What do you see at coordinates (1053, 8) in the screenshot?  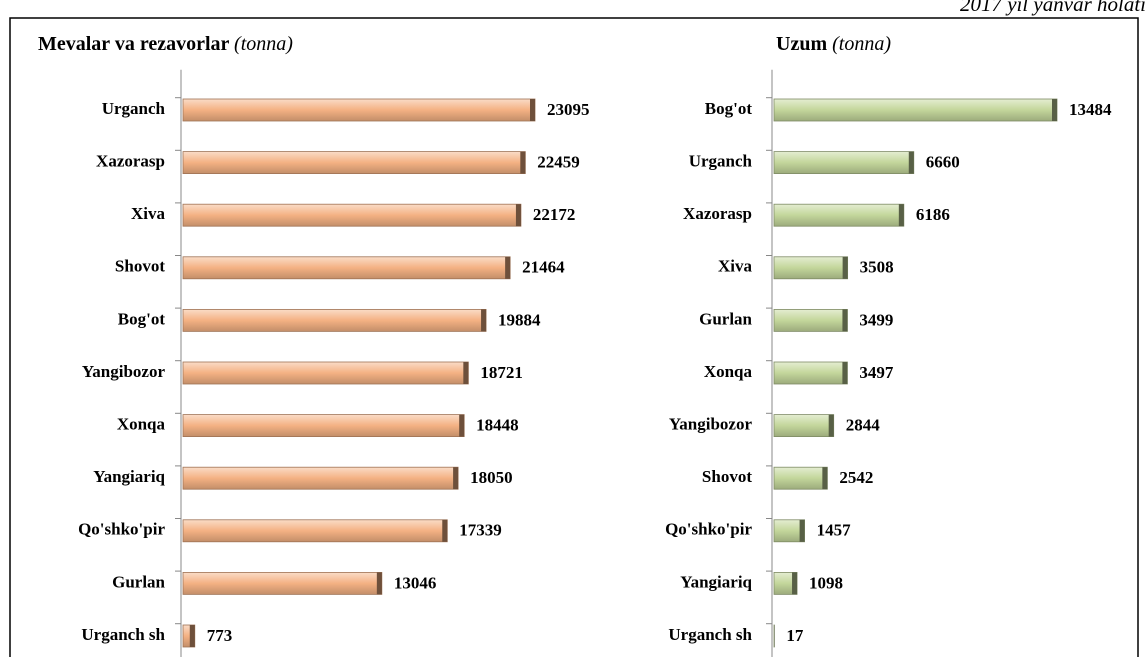 I see `note: 2017 yil yanvar holati` at bounding box center [1053, 8].